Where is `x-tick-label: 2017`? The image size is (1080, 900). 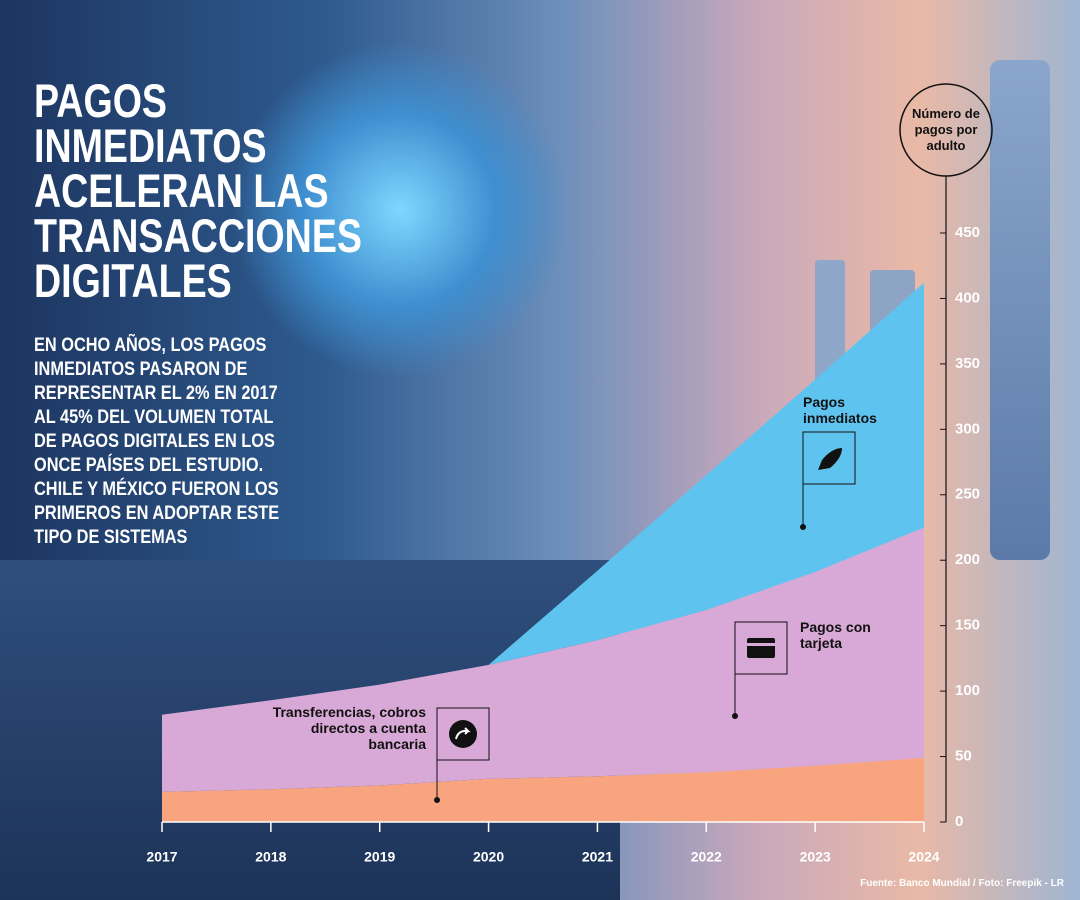 x-tick-label: 2017 is located at coordinates (161, 857).